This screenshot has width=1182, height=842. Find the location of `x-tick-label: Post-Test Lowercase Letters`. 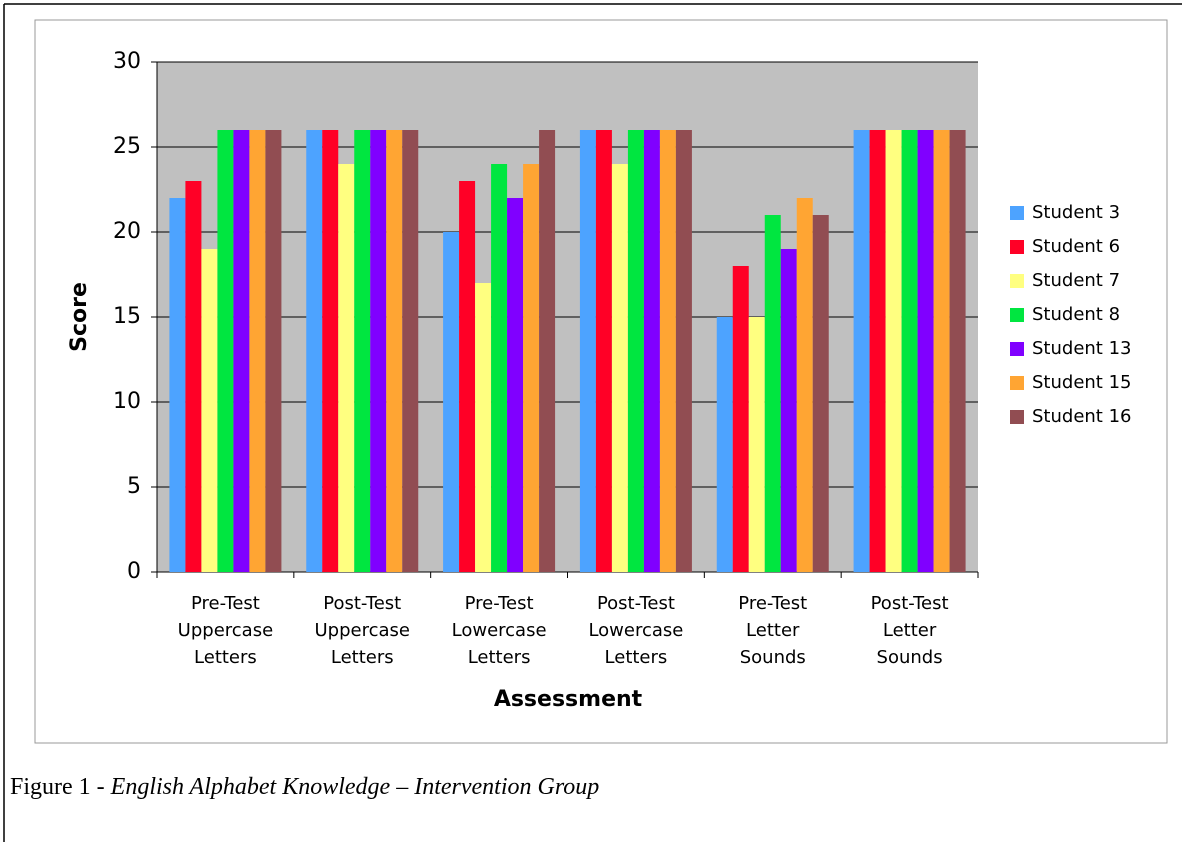

x-tick-label: Post-Test Lowercase Letters is located at coordinates (635, 630).